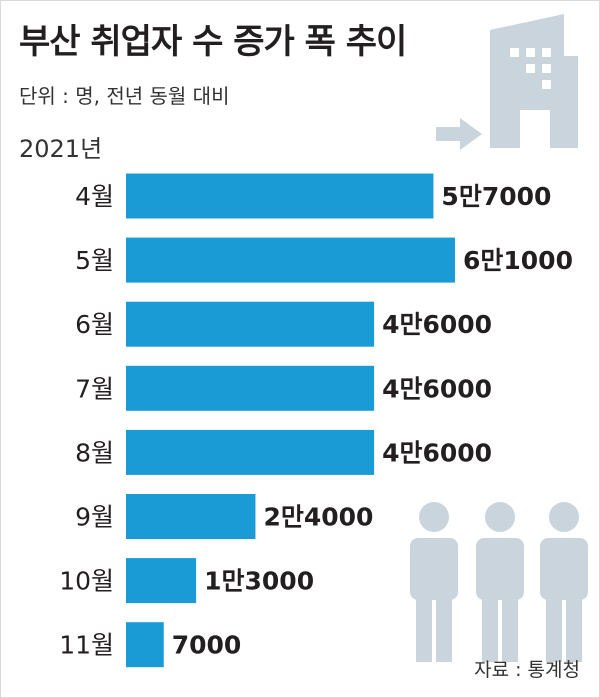 The width and height of the screenshot is (600, 698). Describe the element at coordinates (213, 42) in the screenshot. I see `chart-title: 부산 취업자 수 증가 폭 추이` at that location.